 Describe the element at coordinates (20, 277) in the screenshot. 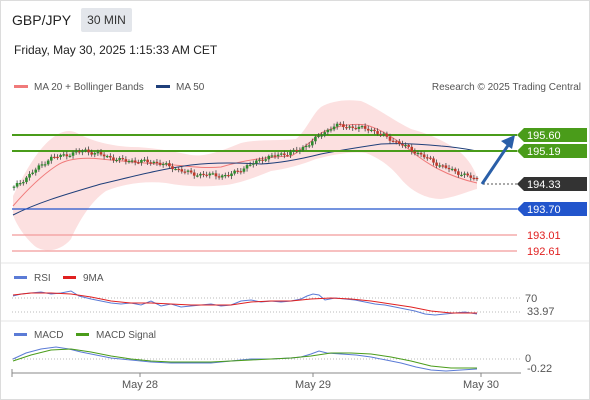

I see `rsi-legend-swatch` at that location.